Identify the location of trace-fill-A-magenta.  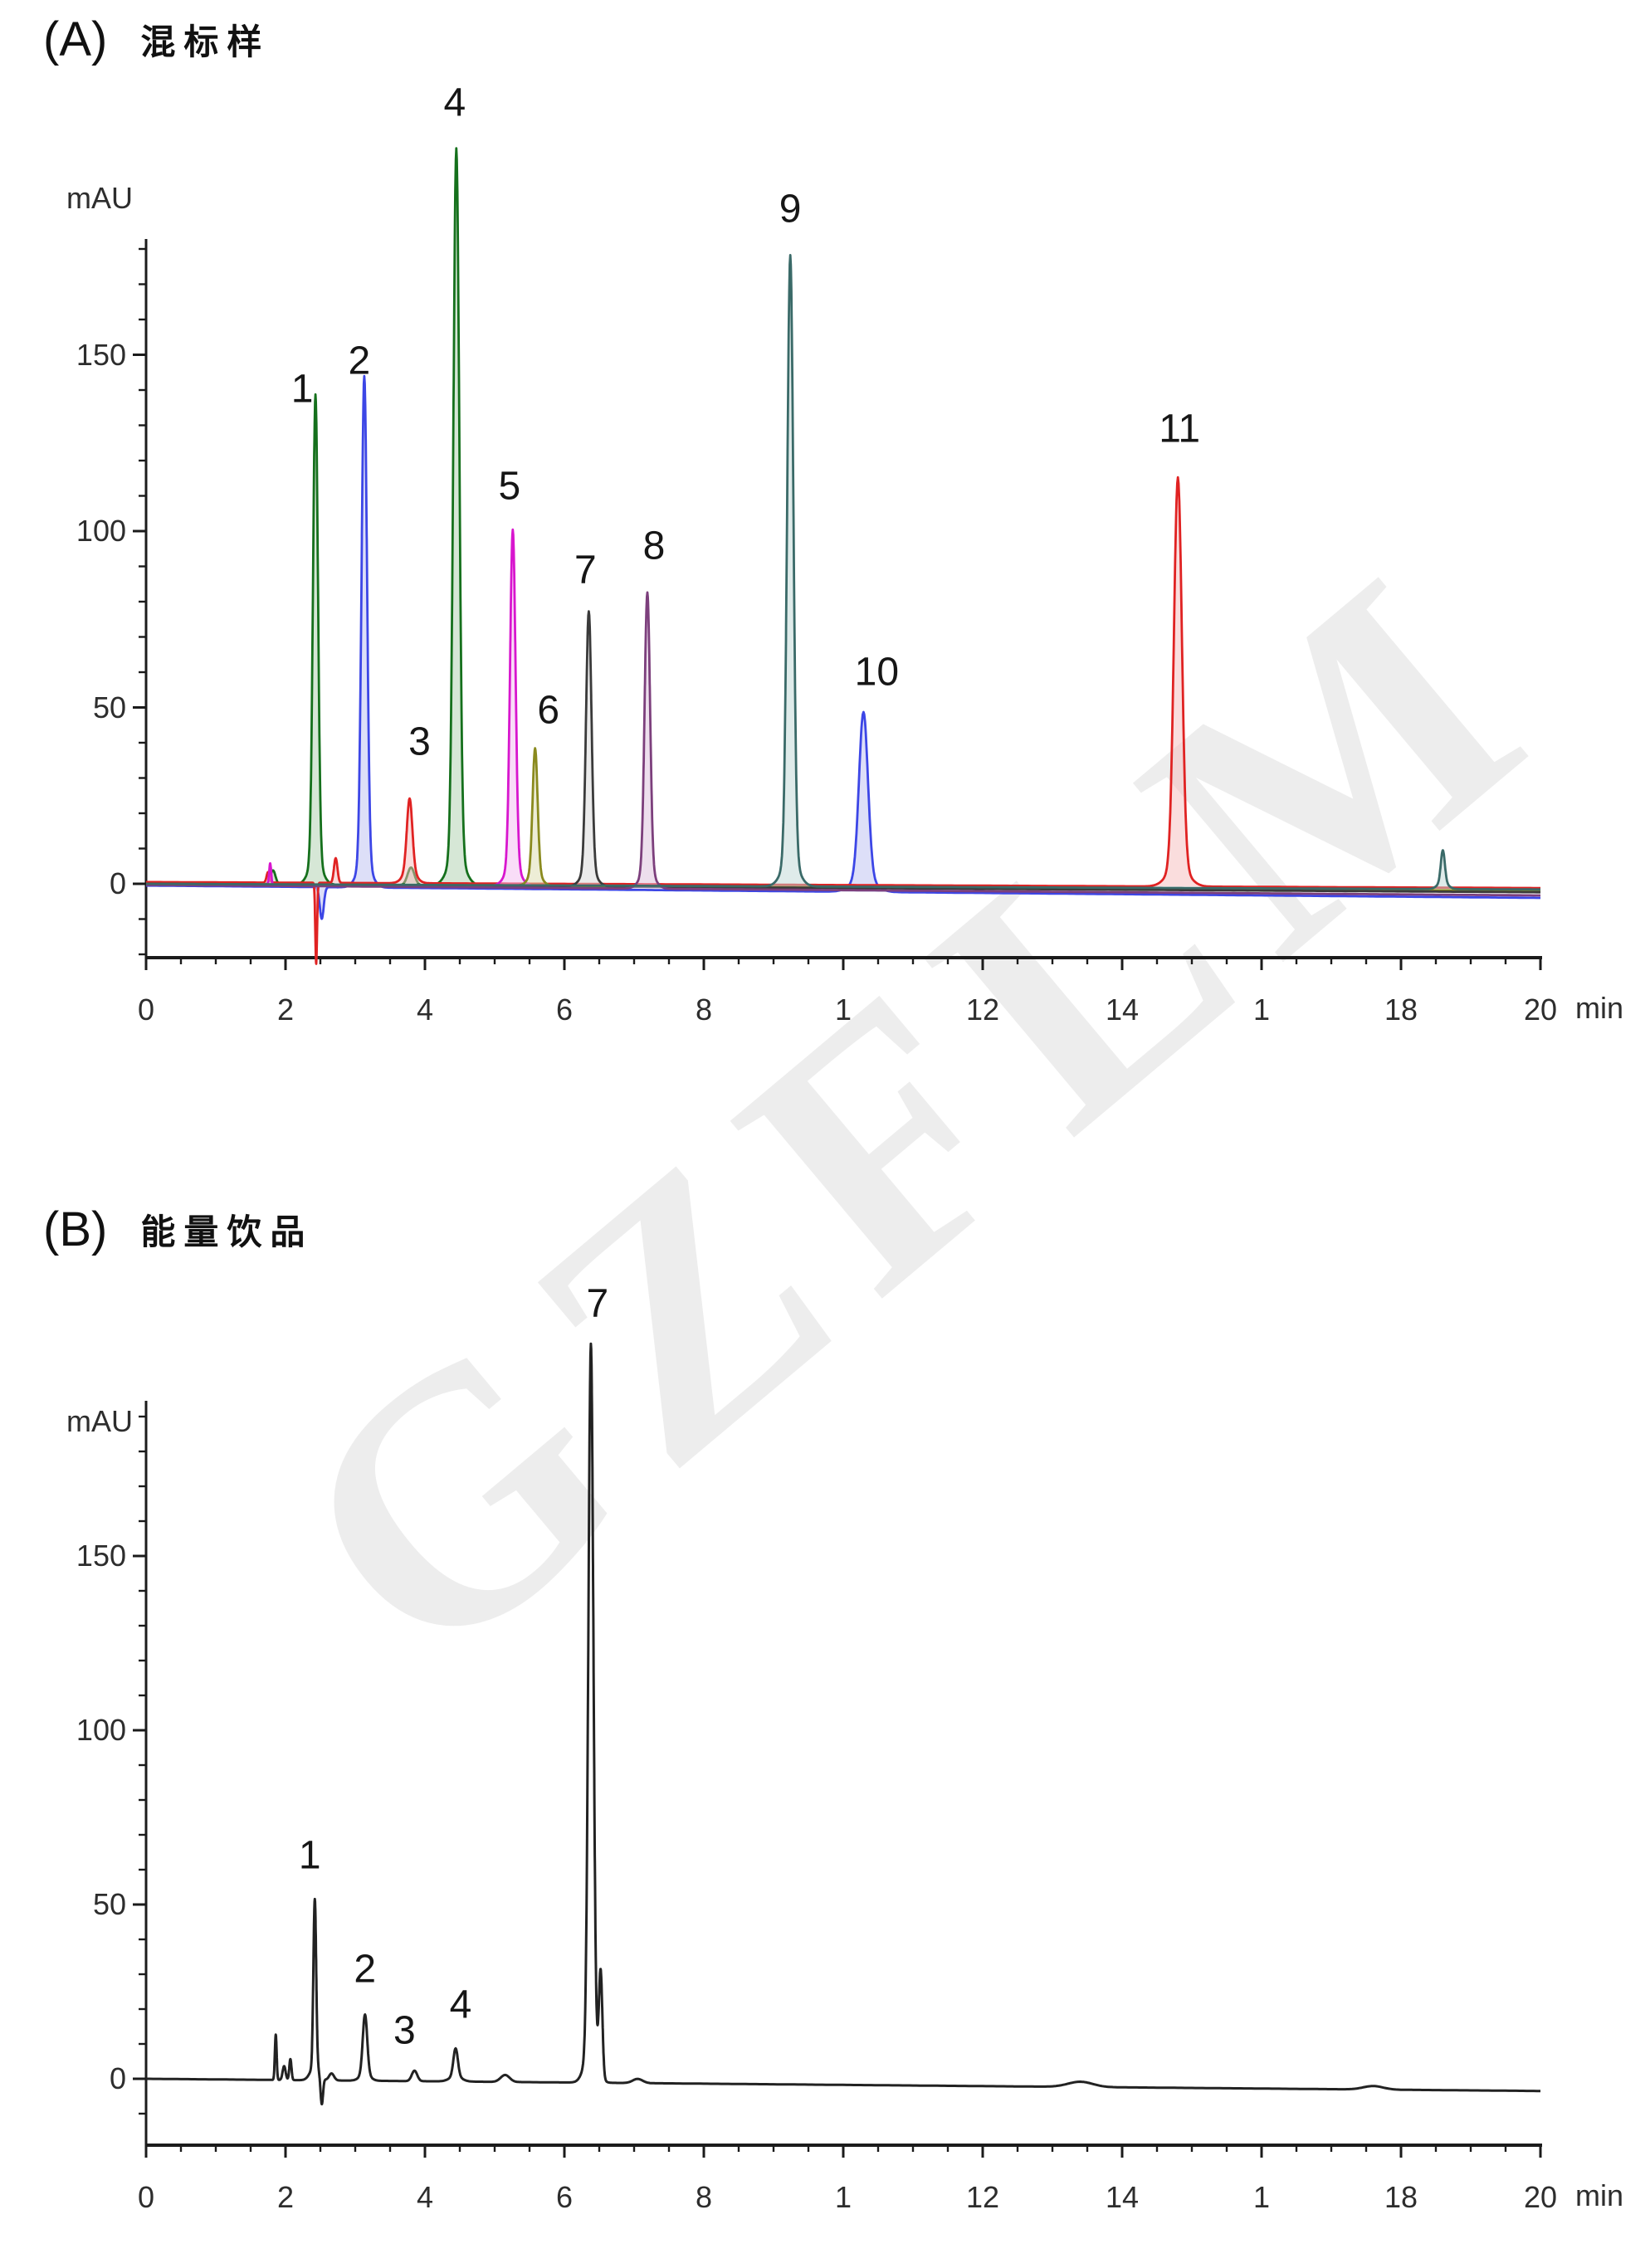
(843, 710).